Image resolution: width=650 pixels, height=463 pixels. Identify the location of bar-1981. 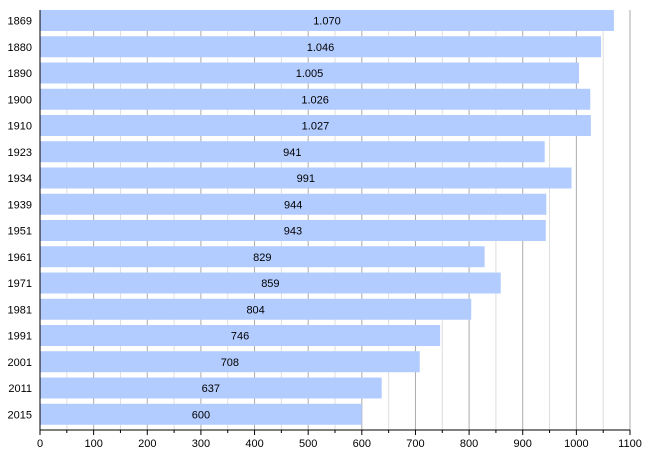
(256, 309).